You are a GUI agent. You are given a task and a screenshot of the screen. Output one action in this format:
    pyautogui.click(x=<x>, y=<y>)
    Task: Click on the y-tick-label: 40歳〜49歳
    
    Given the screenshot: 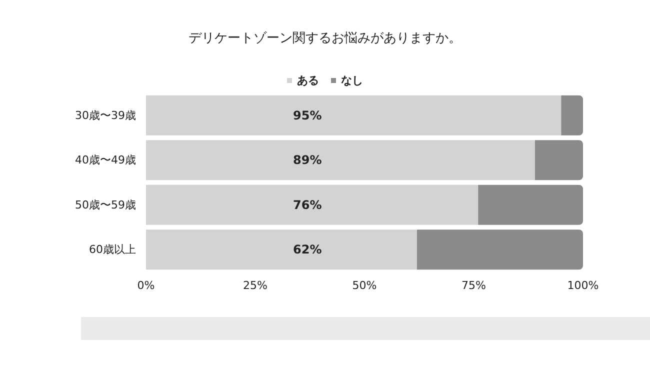 What is the action you would take?
    pyautogui.click(x=105, y=160)
    